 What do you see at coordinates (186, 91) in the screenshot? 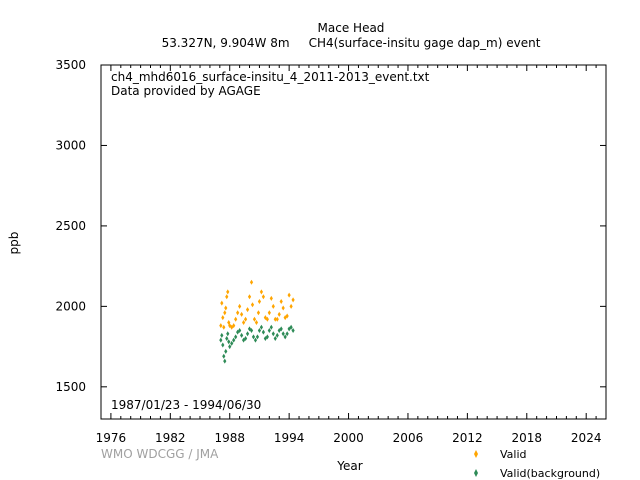
I see `data-provider: Data provided by AGAGE` at bounding box center [186, 91].